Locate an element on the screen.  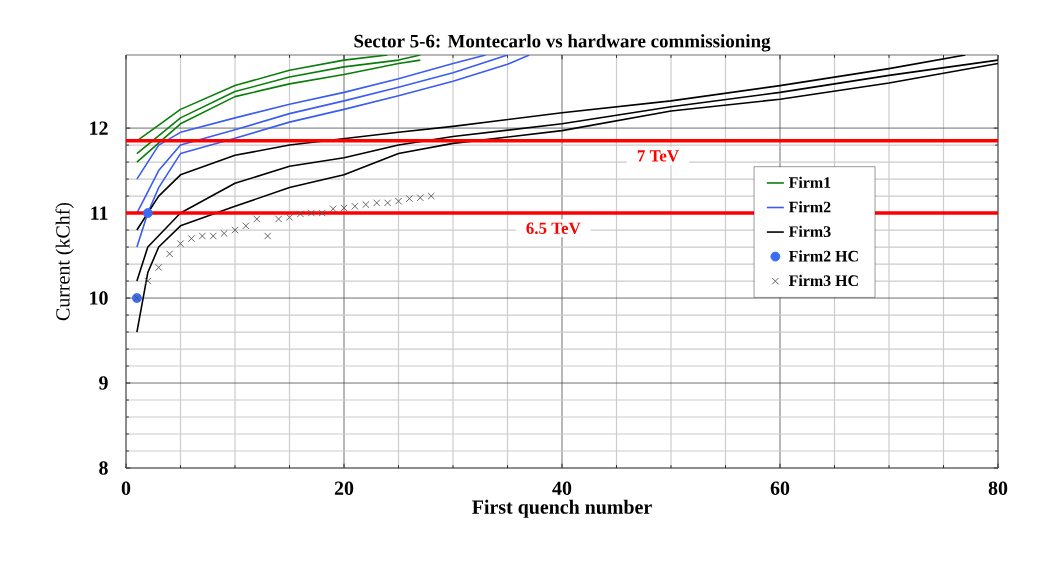
legend-label: Firm3 HC is located at coordinates (823, 280).